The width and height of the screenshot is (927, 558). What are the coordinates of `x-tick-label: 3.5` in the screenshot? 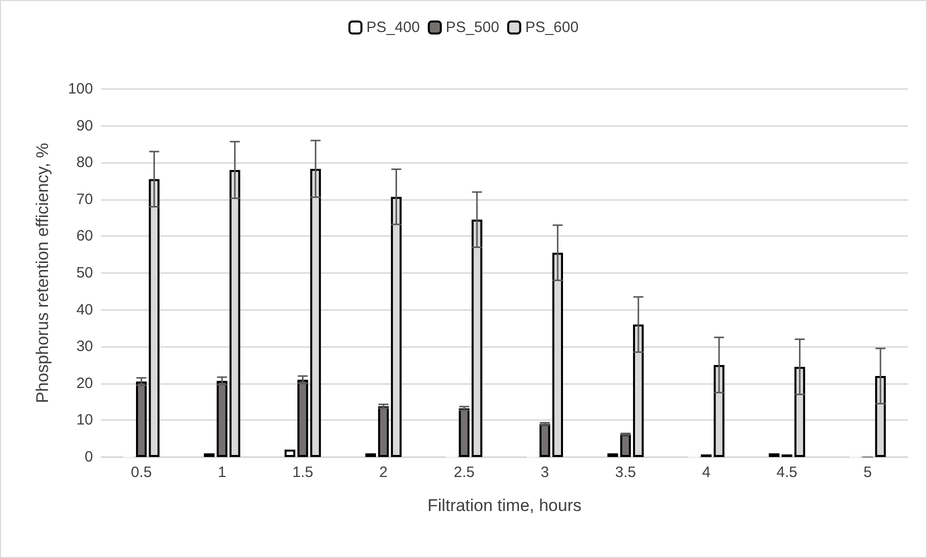 It's located at (625, 472).